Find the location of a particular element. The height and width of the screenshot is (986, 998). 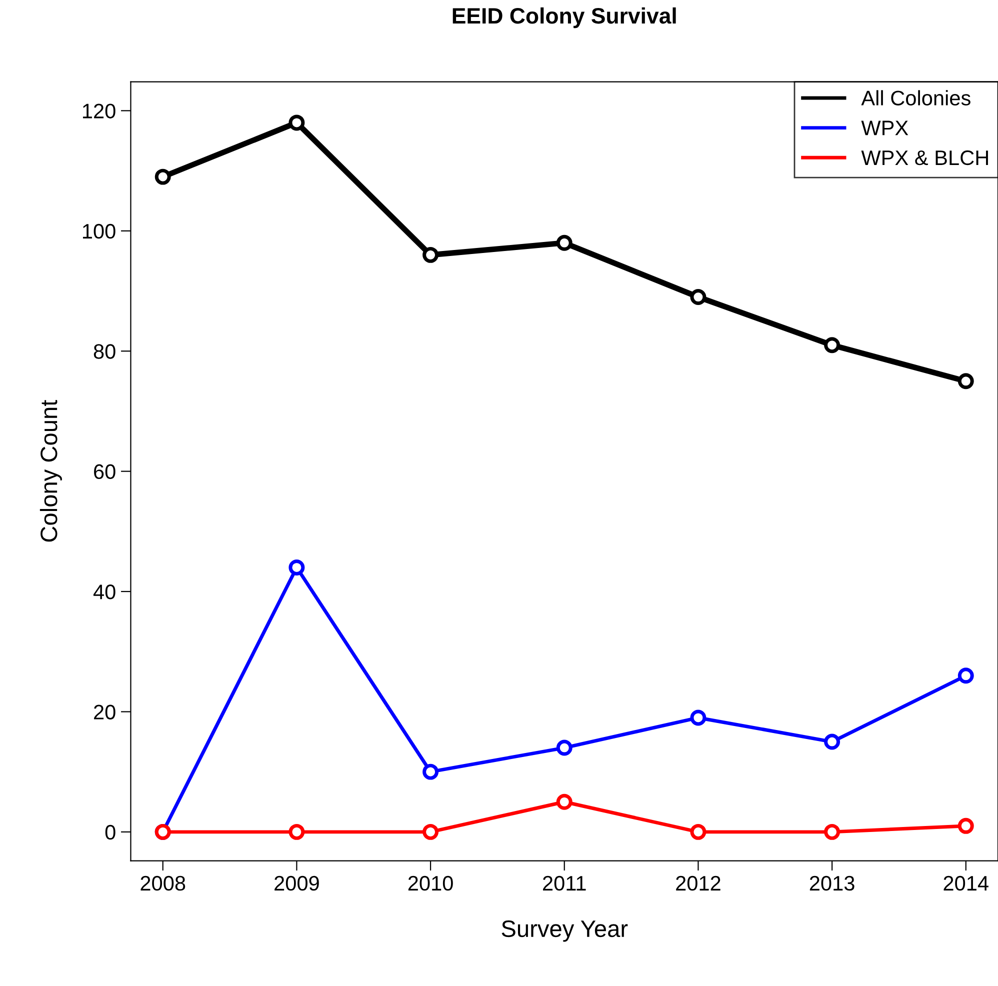

legend-label: All Colonies is located at coordinates (915, 98).